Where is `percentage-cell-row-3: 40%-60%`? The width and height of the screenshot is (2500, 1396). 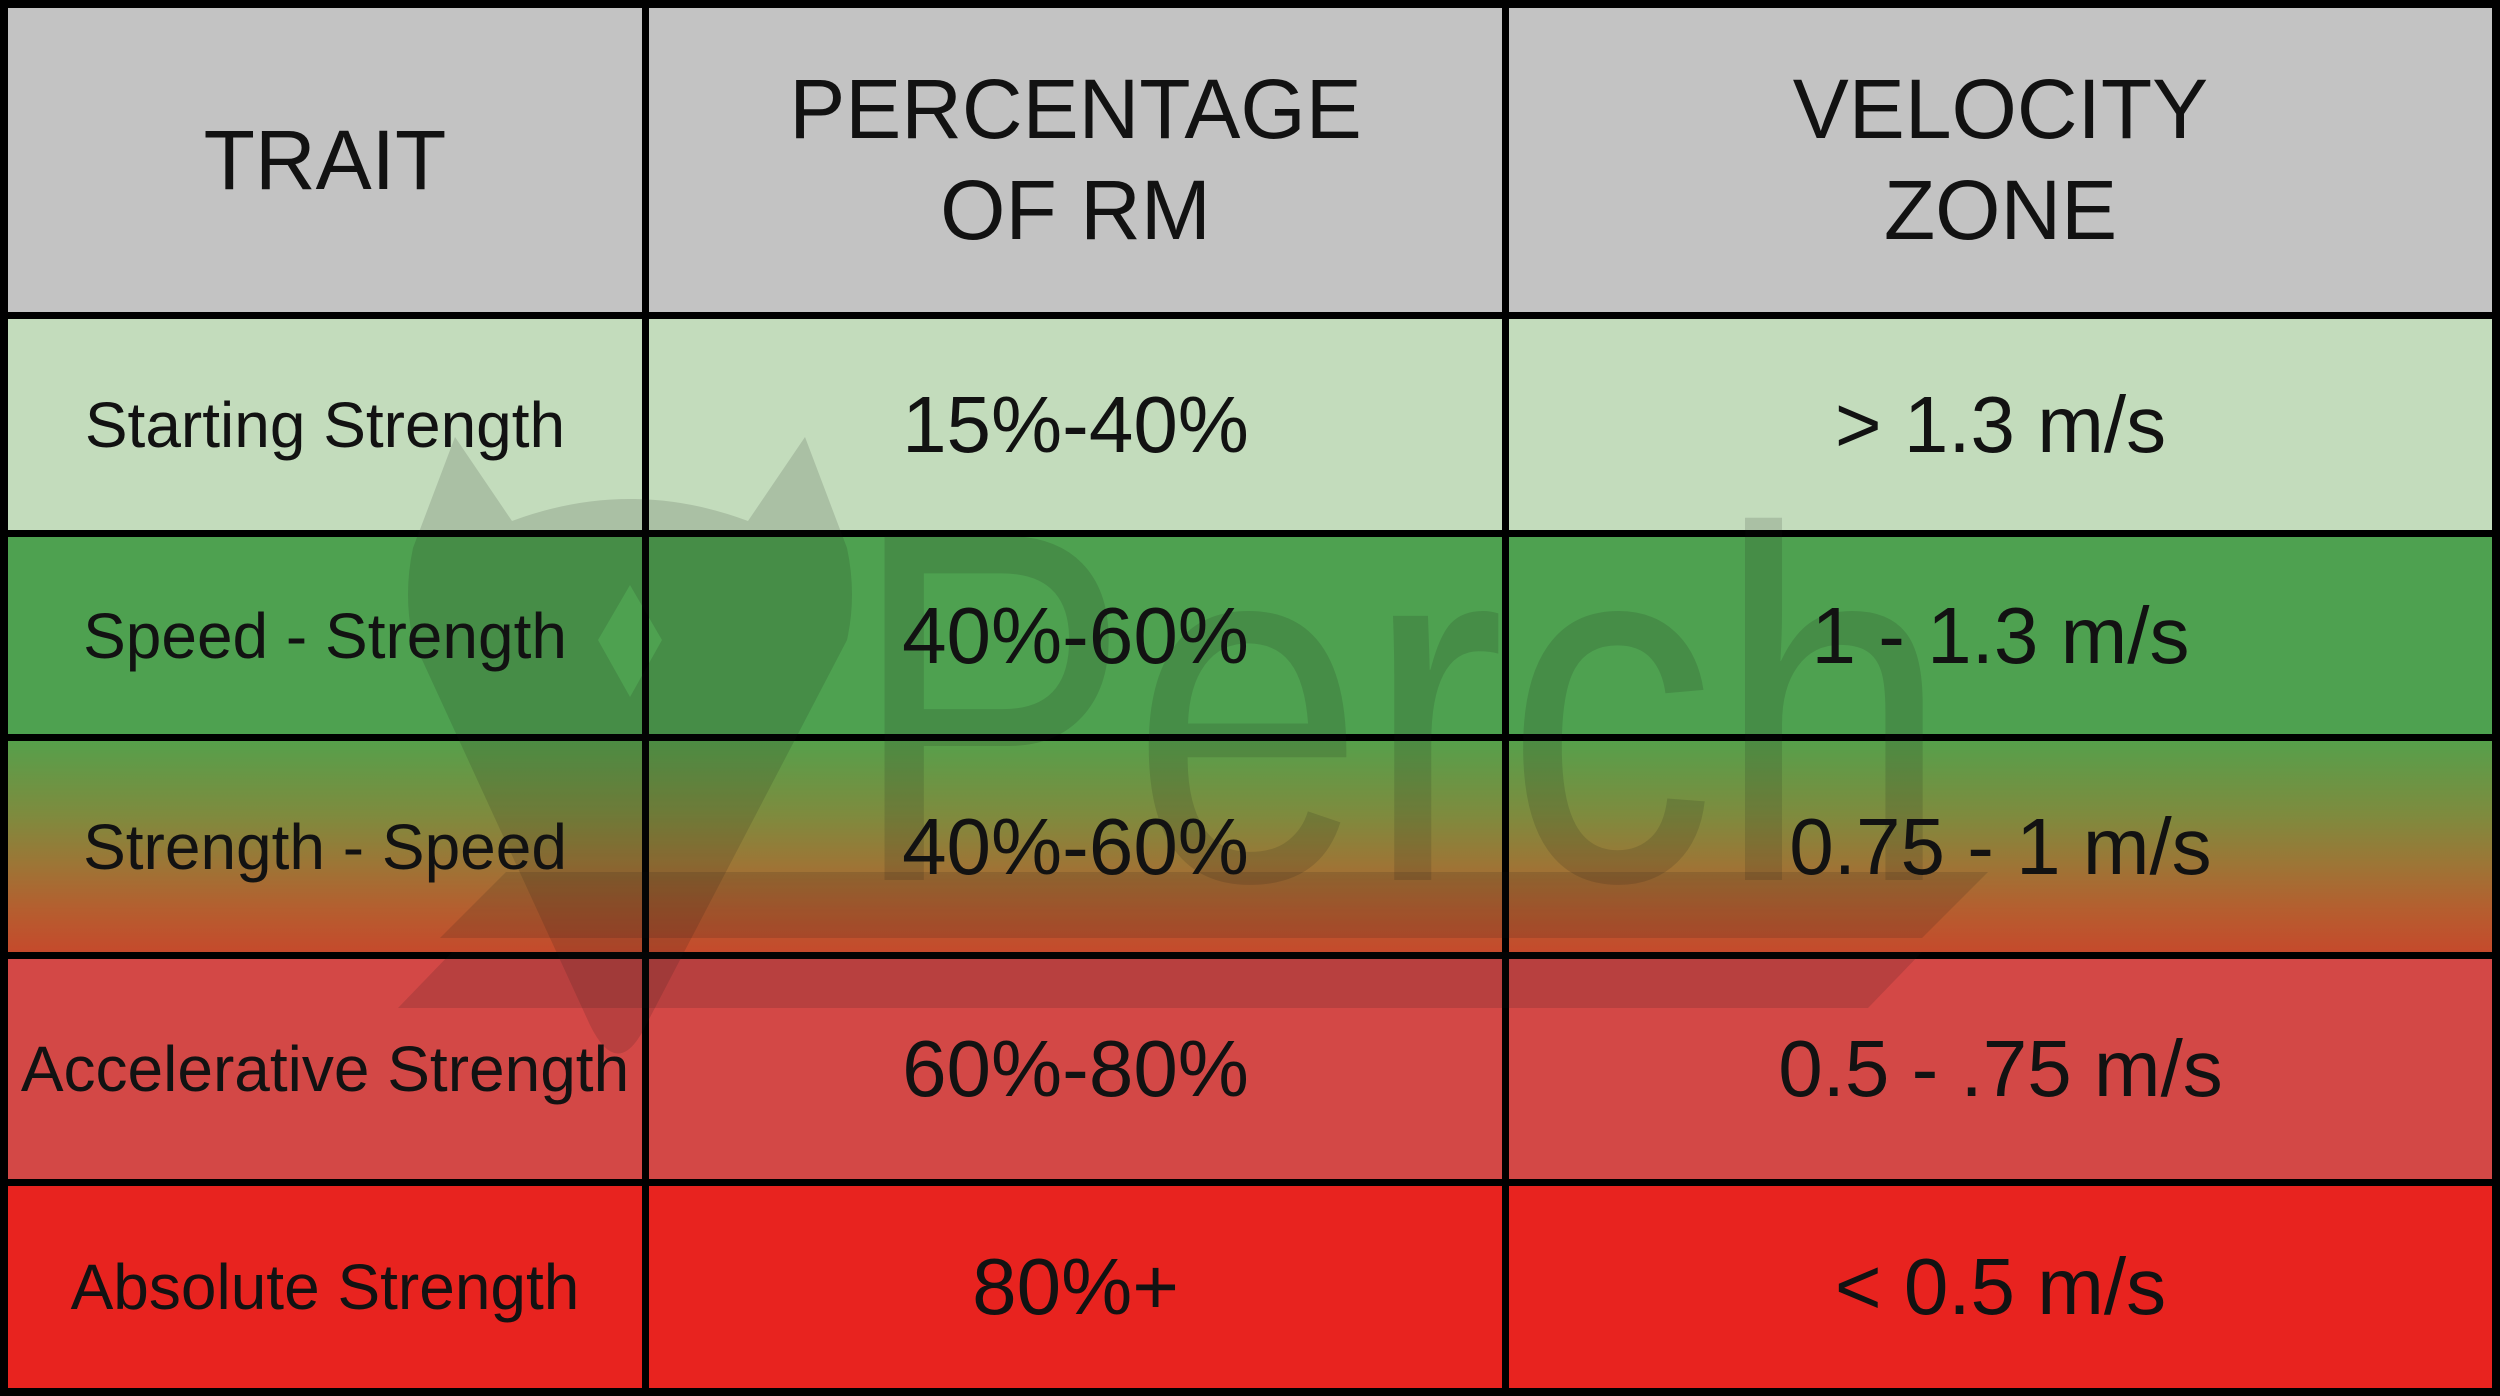 percentage-cell-row-3: 40%-60% is located at coordinates (1075, 846).